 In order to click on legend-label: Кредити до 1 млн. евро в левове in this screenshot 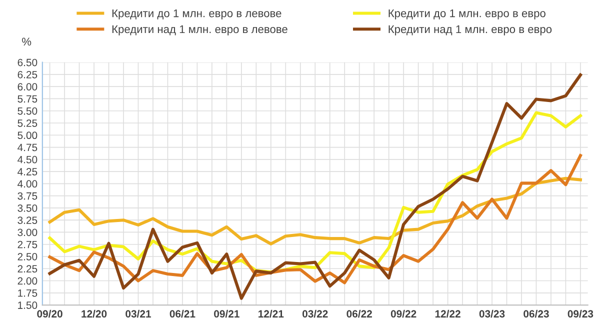, I will do `click(197, 14)`.